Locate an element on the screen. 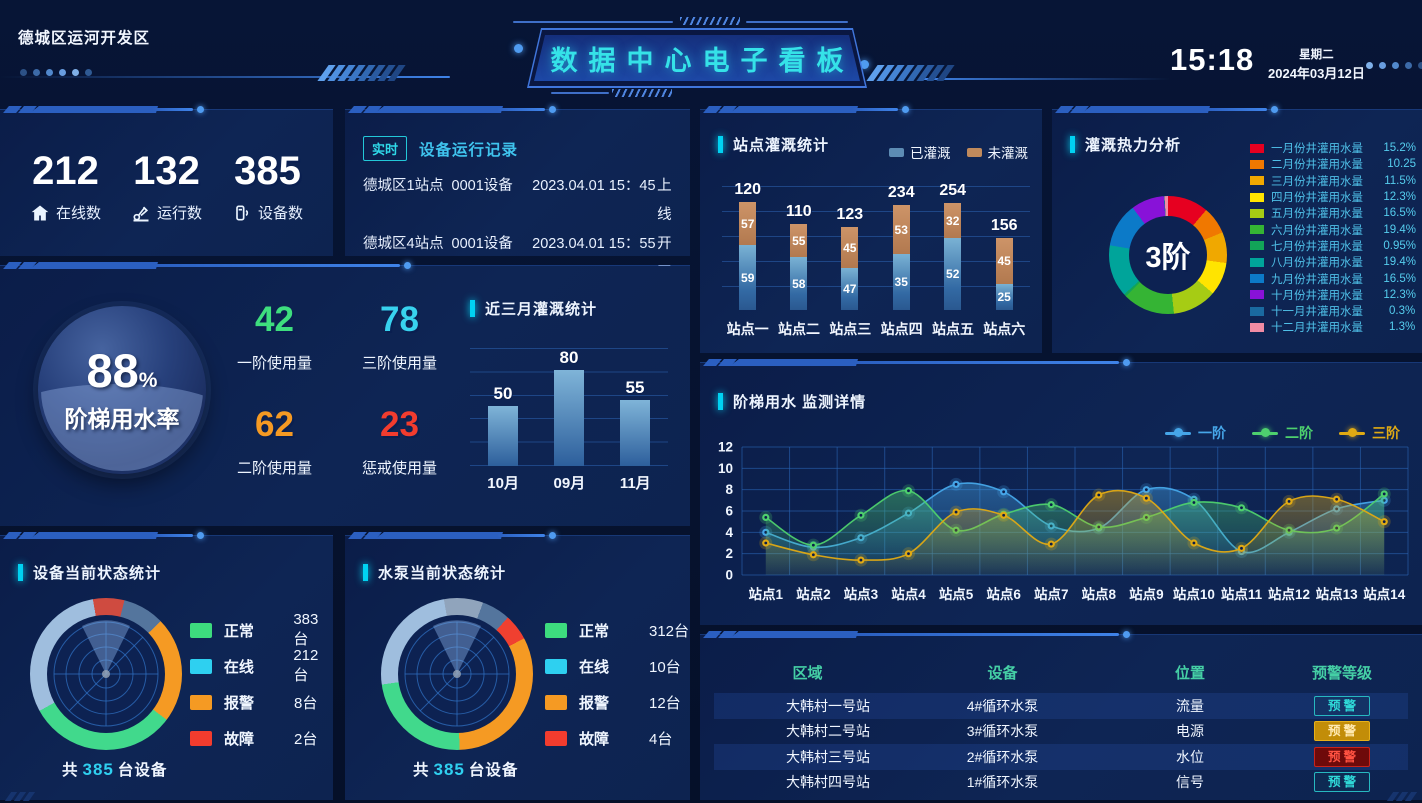 The height and width of the screenshot is (803, 1422). legend-value: 15.2% is located at coordinates (1399, 148).